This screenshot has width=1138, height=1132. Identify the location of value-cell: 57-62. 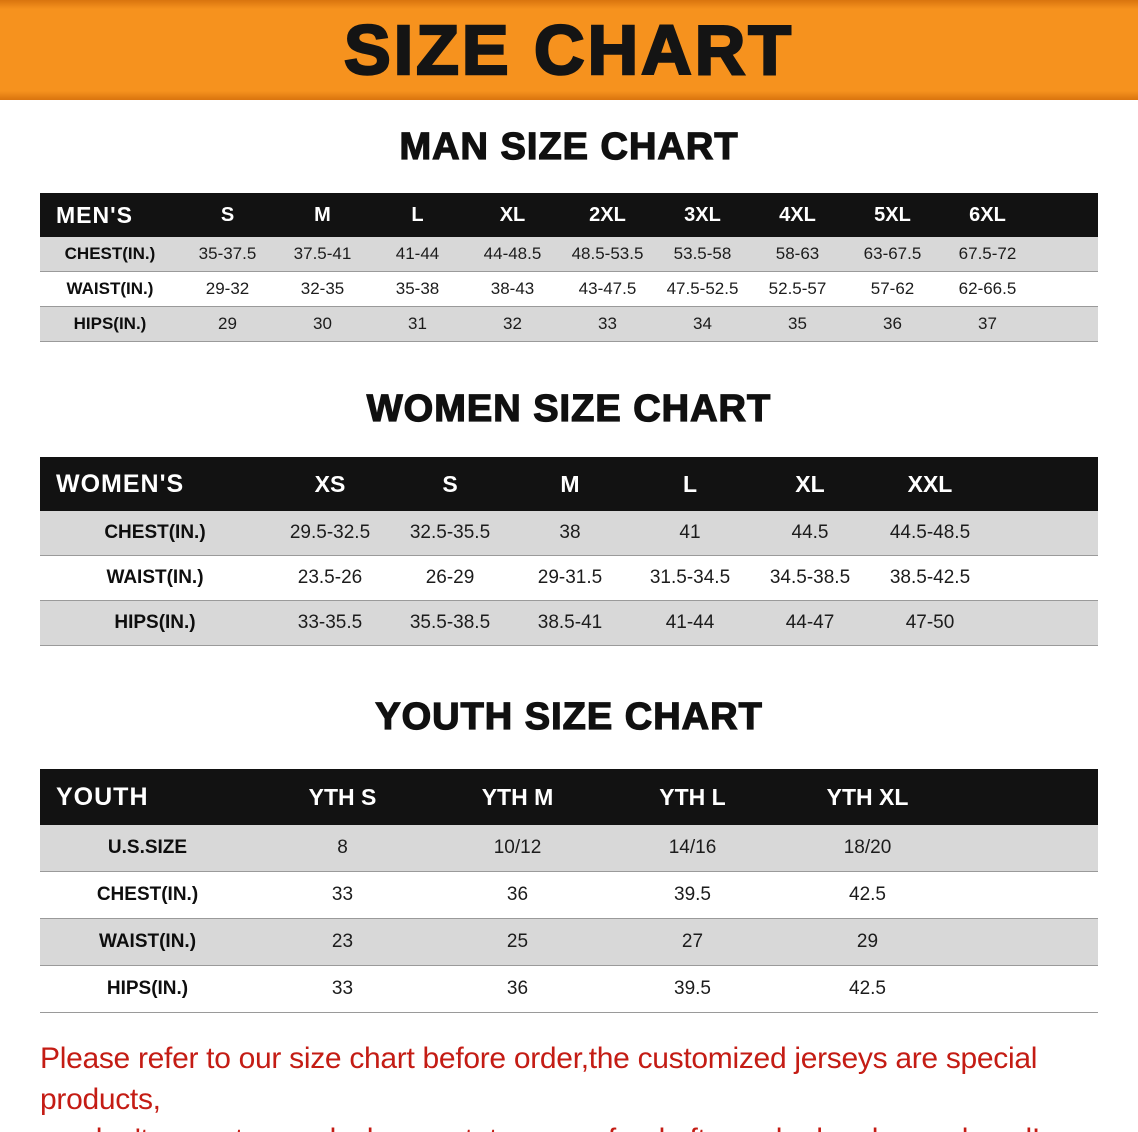
(892, 288).